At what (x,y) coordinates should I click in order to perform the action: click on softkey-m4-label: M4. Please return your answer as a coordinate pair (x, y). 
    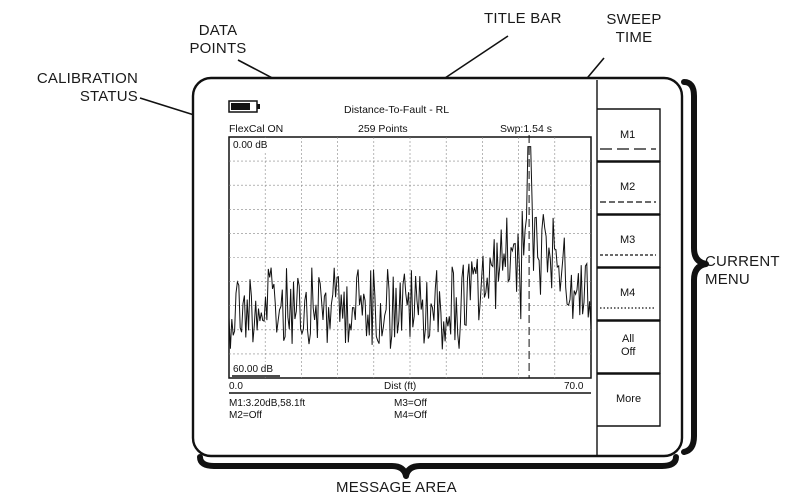
    Looking at the image, I should click on (627, 293).